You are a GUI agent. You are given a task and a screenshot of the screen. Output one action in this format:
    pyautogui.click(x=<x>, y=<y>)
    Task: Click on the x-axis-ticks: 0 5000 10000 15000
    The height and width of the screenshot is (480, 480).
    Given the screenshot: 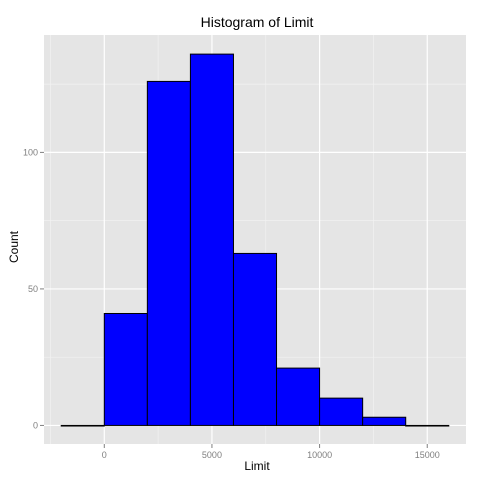 What is the action you would take?
    pyautogui.click(x=271, y=452)
    